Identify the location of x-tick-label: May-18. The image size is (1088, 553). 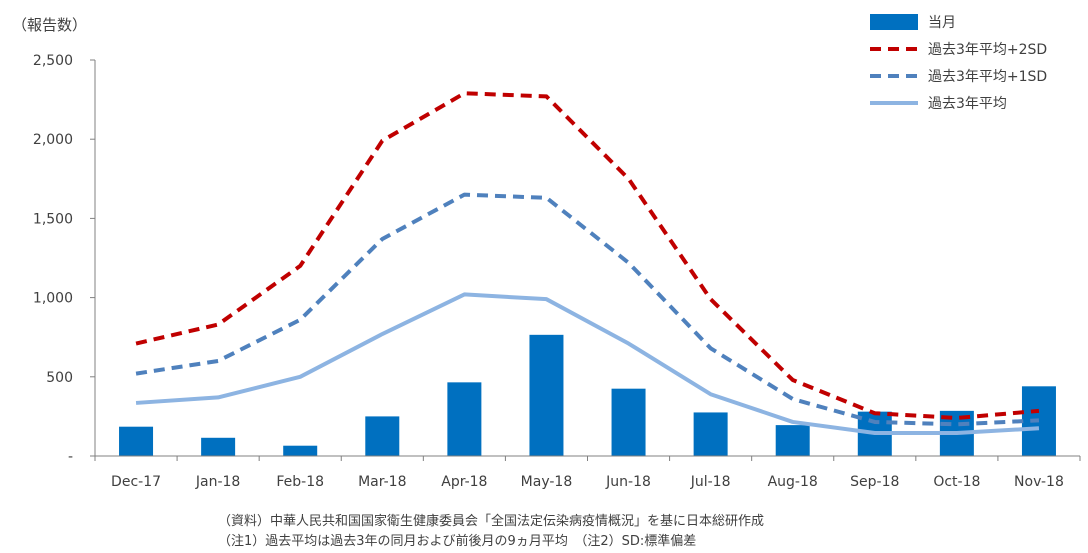
(547, 482).